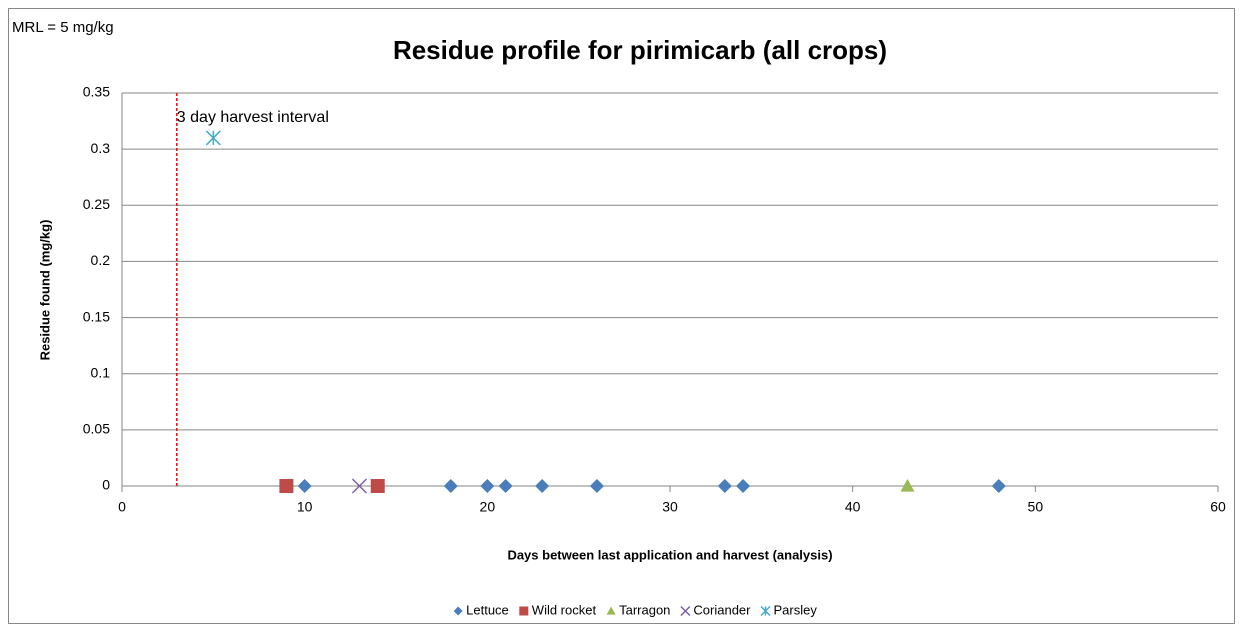  I want to click on legend-label: Wild rocket, so click(564, 609).